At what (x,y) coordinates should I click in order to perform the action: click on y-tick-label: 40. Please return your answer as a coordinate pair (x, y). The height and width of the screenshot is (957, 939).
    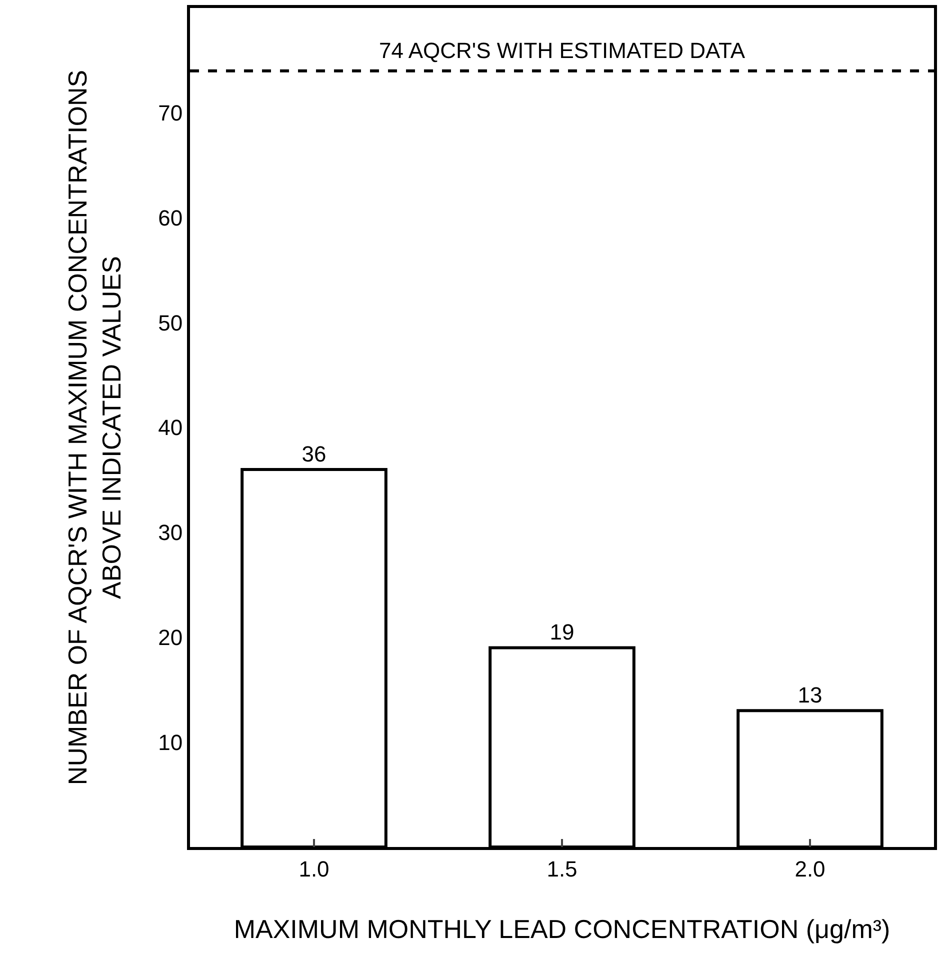
    Looking at the image, I should click on (170, 427).